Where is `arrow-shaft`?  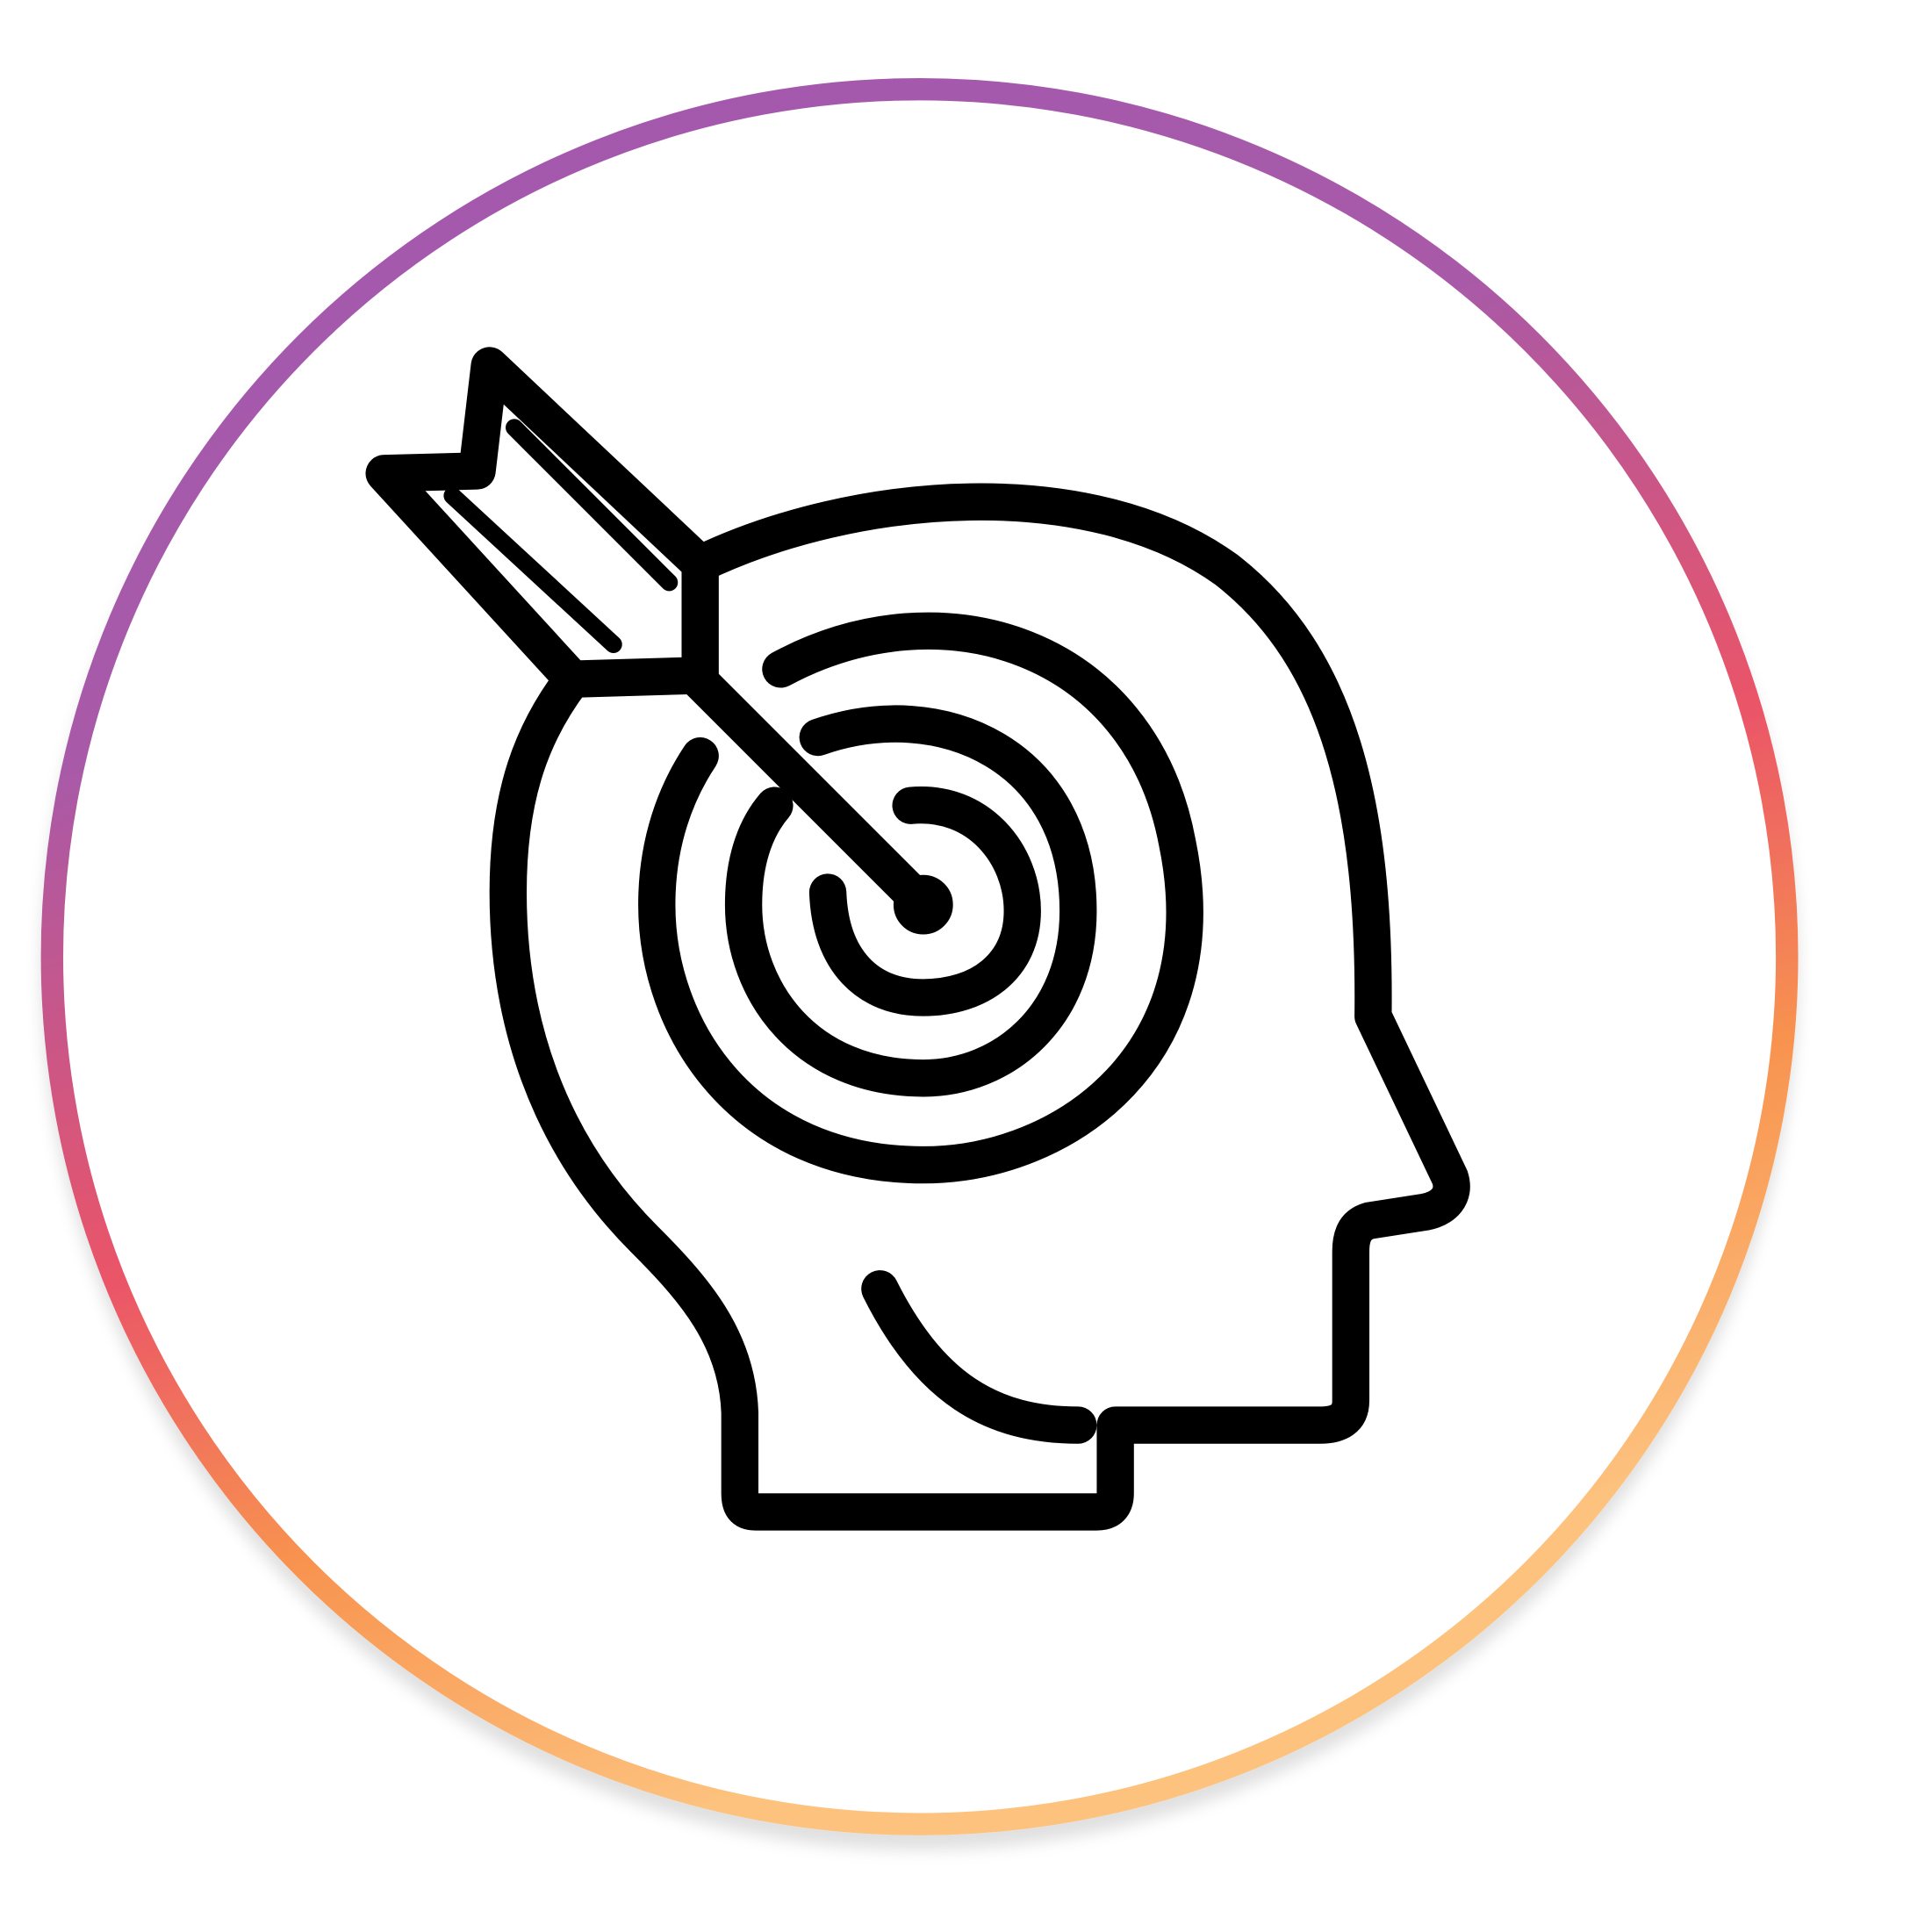
arrow-shaft is located at coordinates (808, 790).